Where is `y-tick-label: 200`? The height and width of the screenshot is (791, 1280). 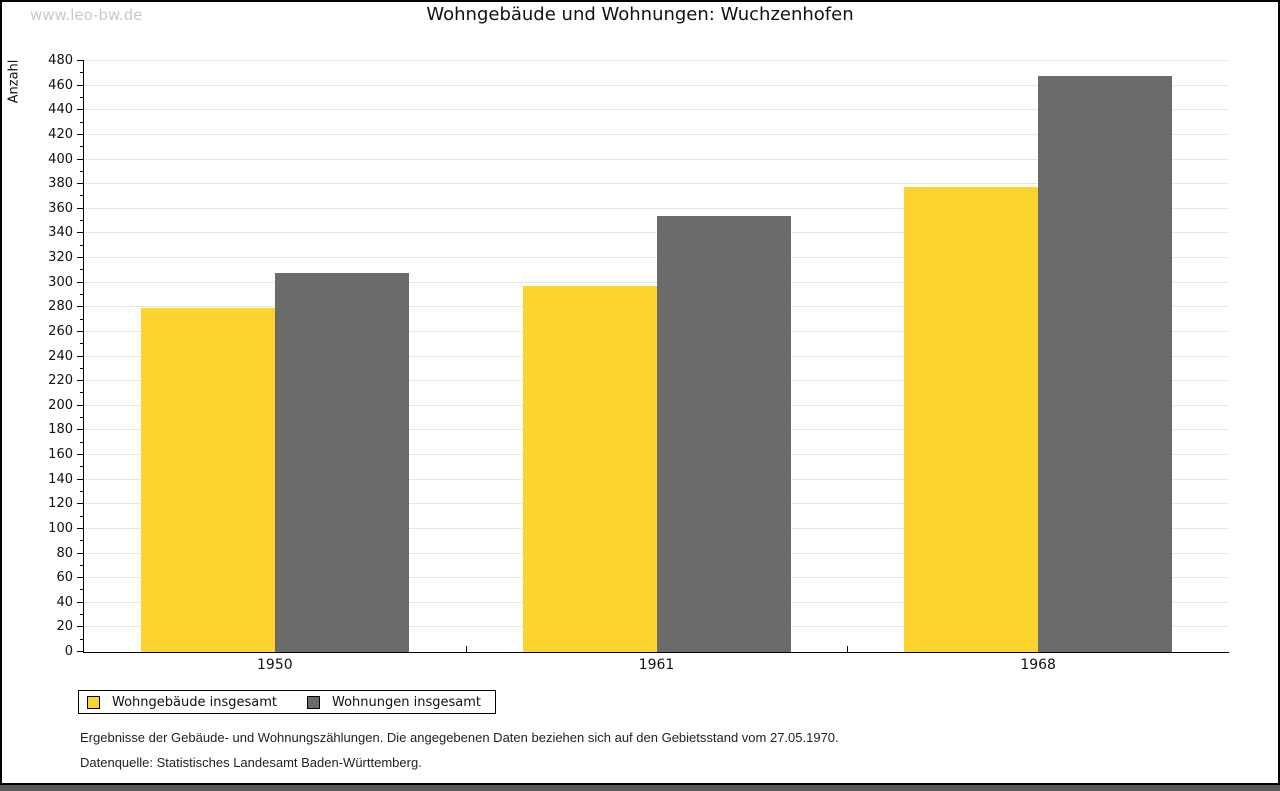 y-tick-label: 200 is located at coordinates (60, 405).